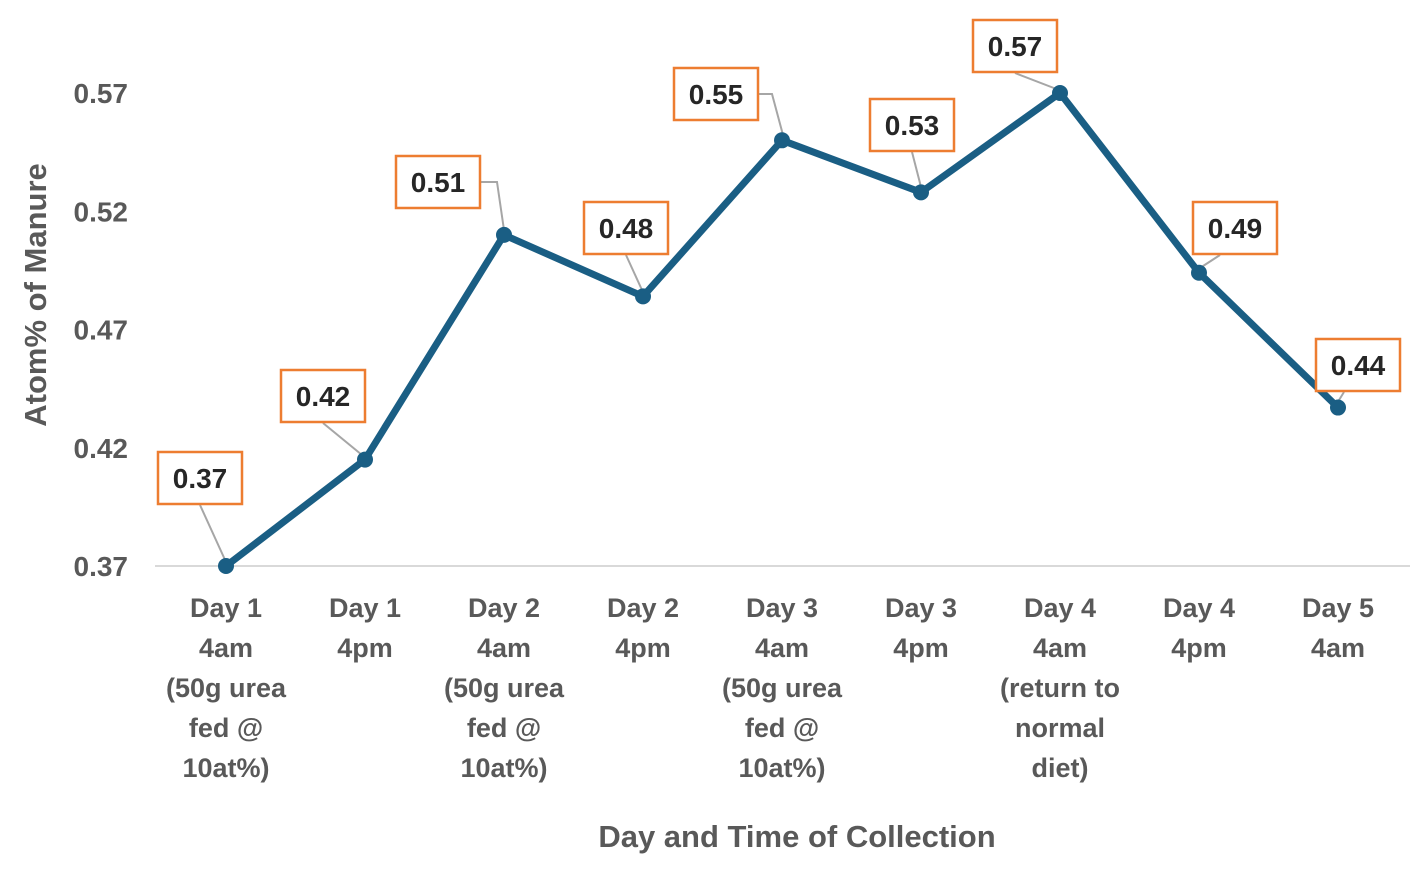 The height and width of the screenshot is (875, 1418). I want to click on data-label: 0.44, so click(1358, 365).